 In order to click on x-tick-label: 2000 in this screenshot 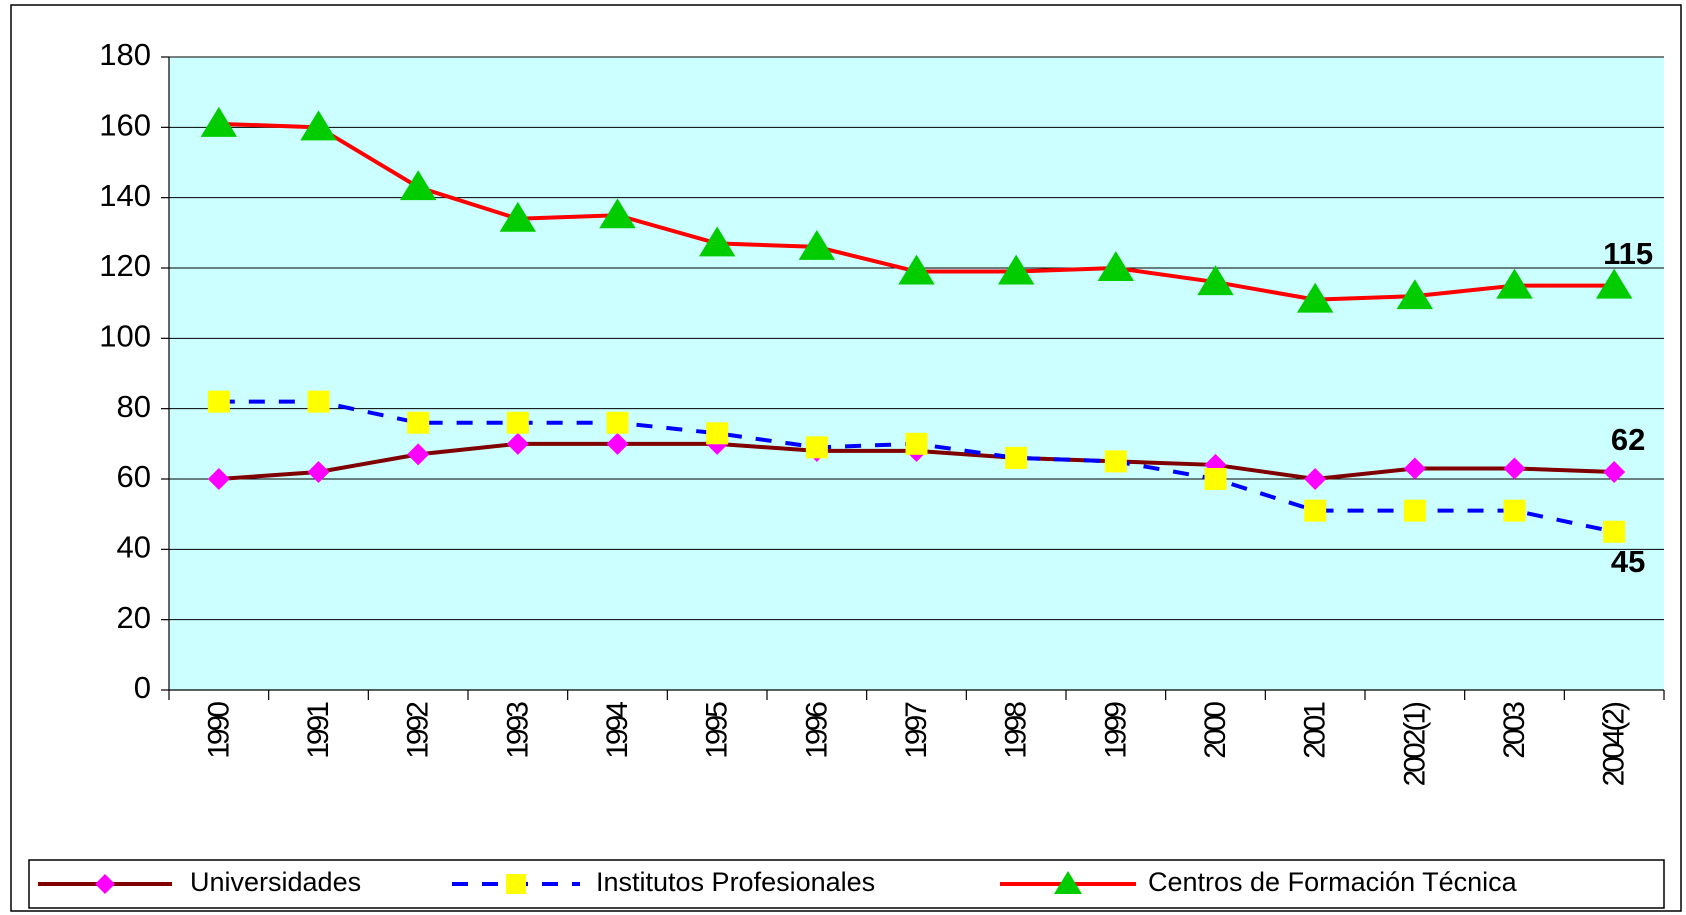, I will do `click(1215, 730)`.